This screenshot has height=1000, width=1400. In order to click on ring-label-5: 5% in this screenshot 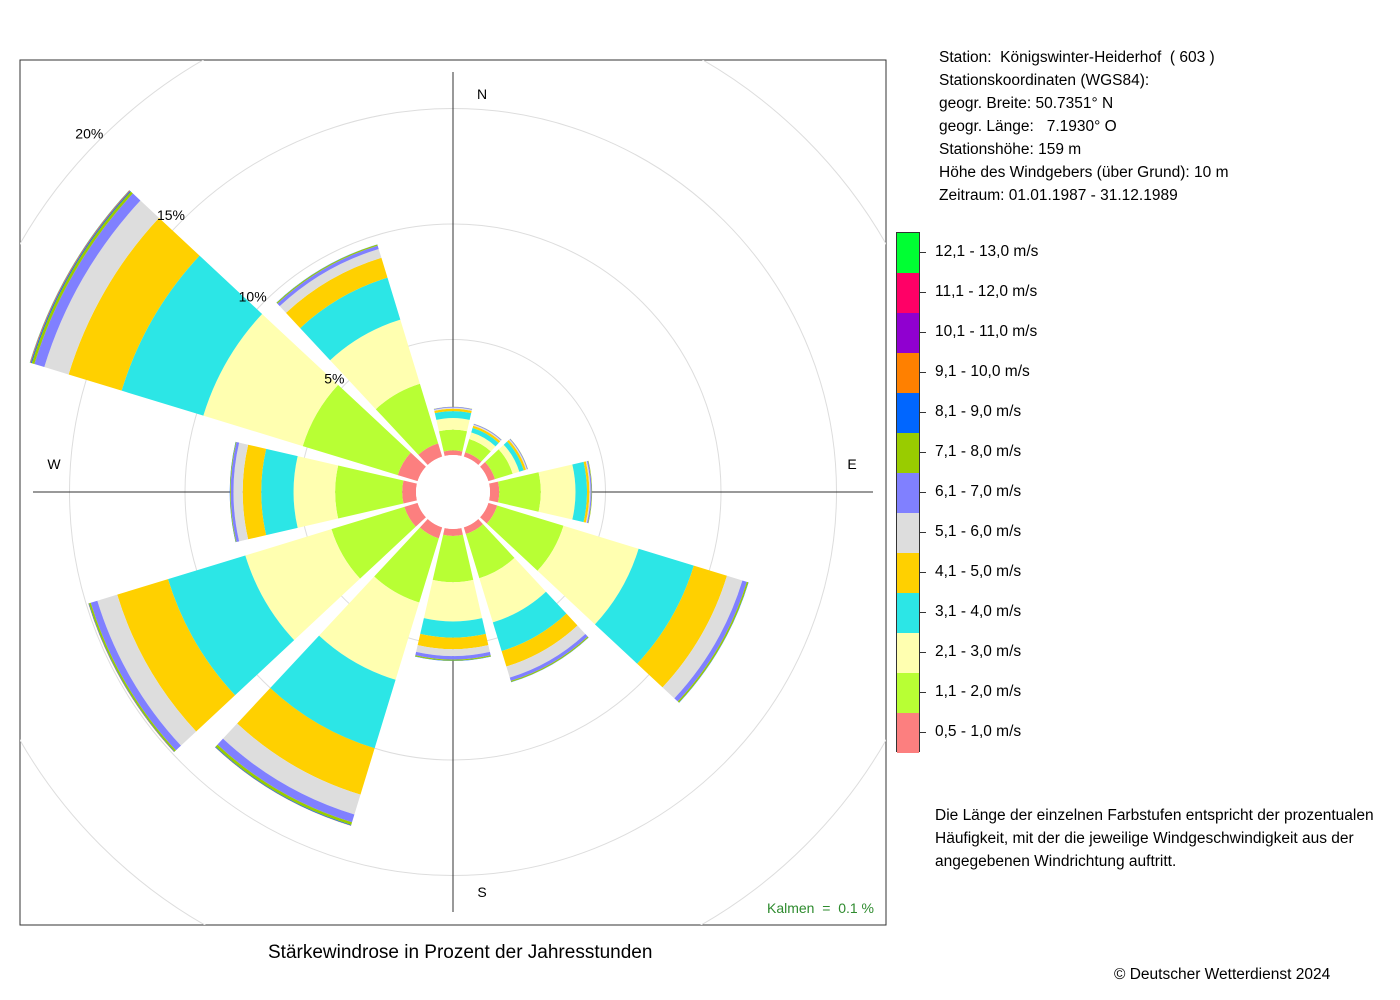, I will do `click(334, 378)`.